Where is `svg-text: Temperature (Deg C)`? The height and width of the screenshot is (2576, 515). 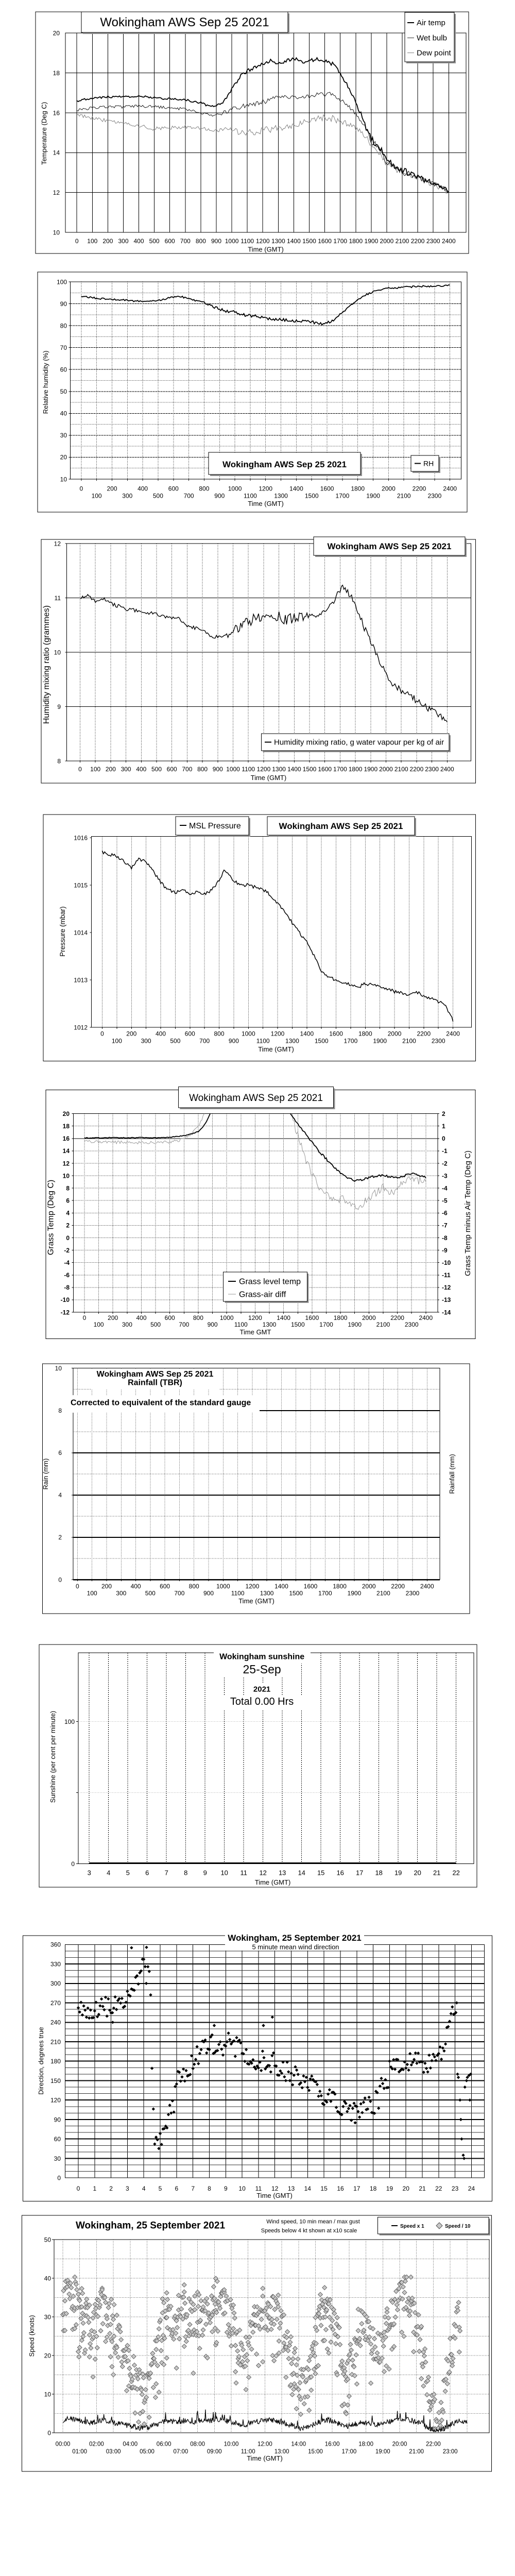 svg-text: Temperature (Deg C) is located at coordinates (44, 133).